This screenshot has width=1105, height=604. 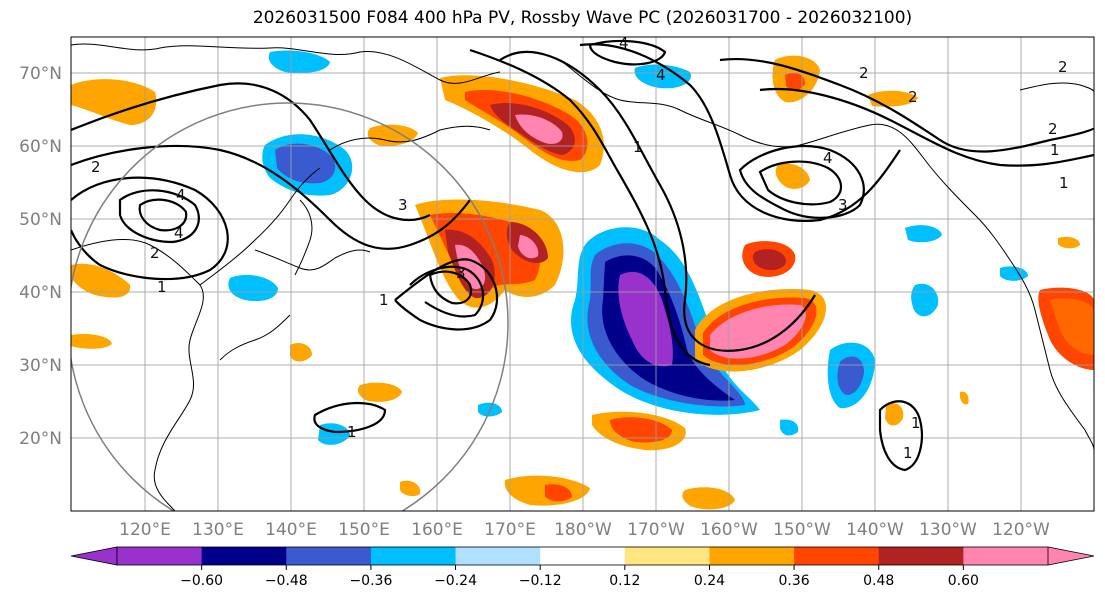 What do you see at coordinates (218, 530) in the screenshot?
I see `lon-label: 130°E` at bounding box center [218, 530].